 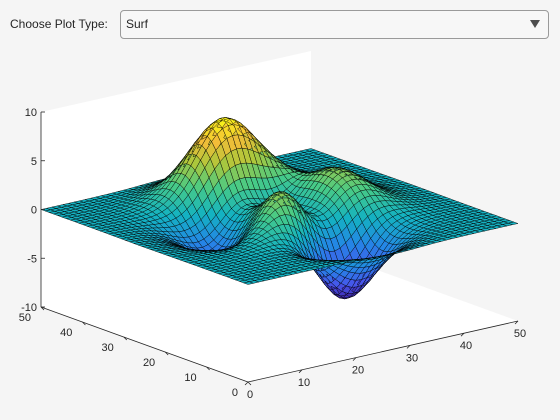 What do you see at coordinates (31, 113) in the screenshot?
I see `z-tick-label: 10` at bounding box center [31, 113].